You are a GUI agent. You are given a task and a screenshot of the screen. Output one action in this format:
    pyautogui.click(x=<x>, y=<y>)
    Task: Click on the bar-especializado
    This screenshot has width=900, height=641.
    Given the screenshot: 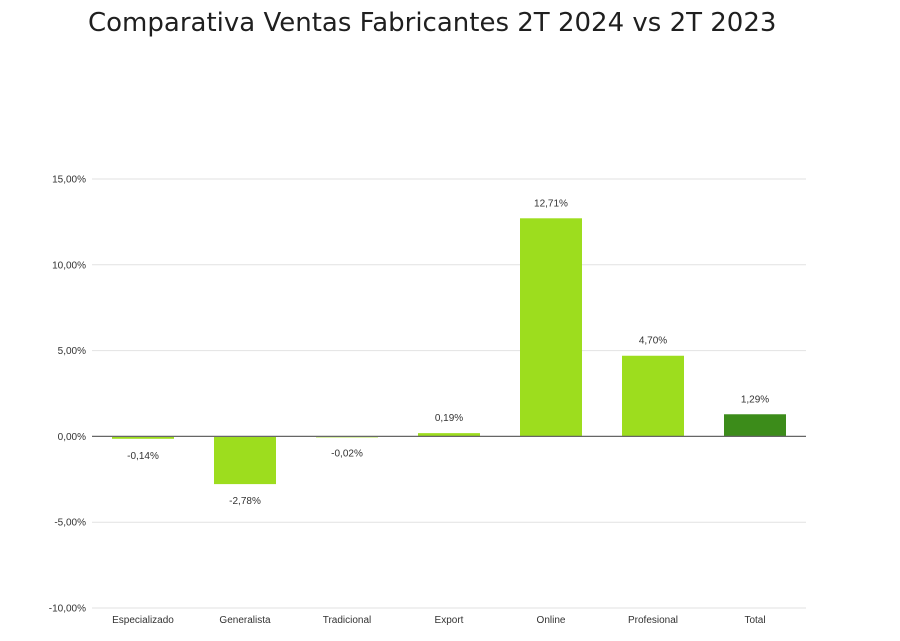 What is the action you would take?
    pyautogui.click(x=143, y=437)
    